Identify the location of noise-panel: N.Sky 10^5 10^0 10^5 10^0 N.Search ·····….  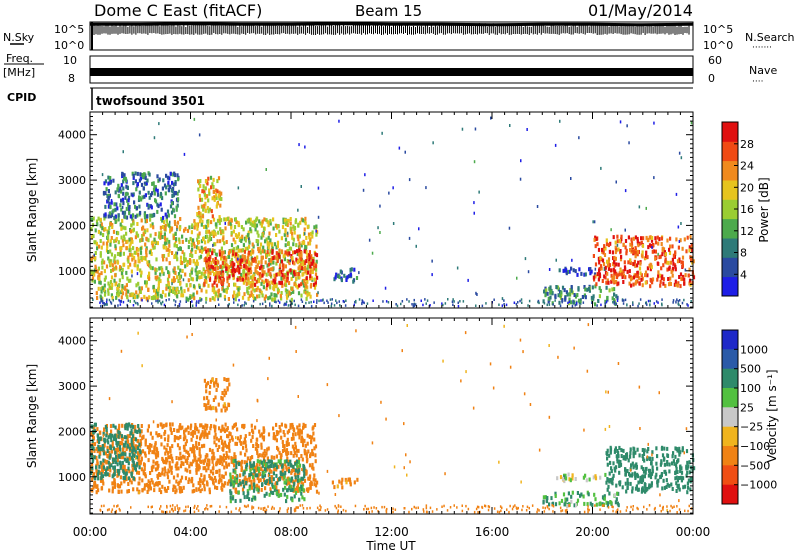
(399, 37).